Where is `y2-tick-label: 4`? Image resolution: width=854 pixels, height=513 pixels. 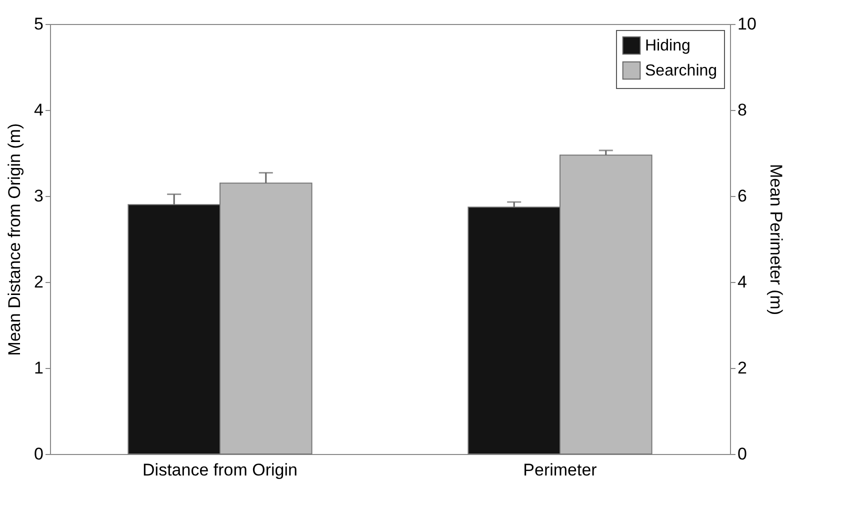 y2-tick-label: 4 is located at coordinates (742, 282).